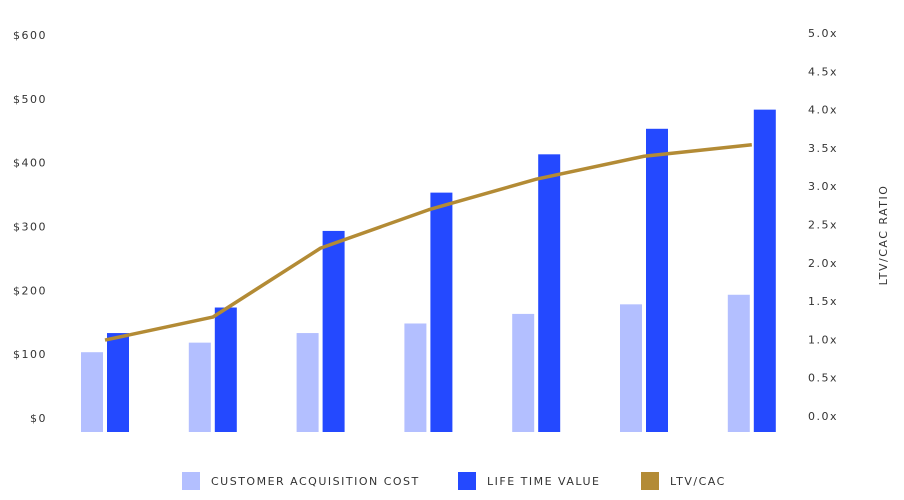  What do you see at coordinates (823, 71) in the screenshot?
I see `y2-tick-label: 4.5x` at bounding box center [823, 71].